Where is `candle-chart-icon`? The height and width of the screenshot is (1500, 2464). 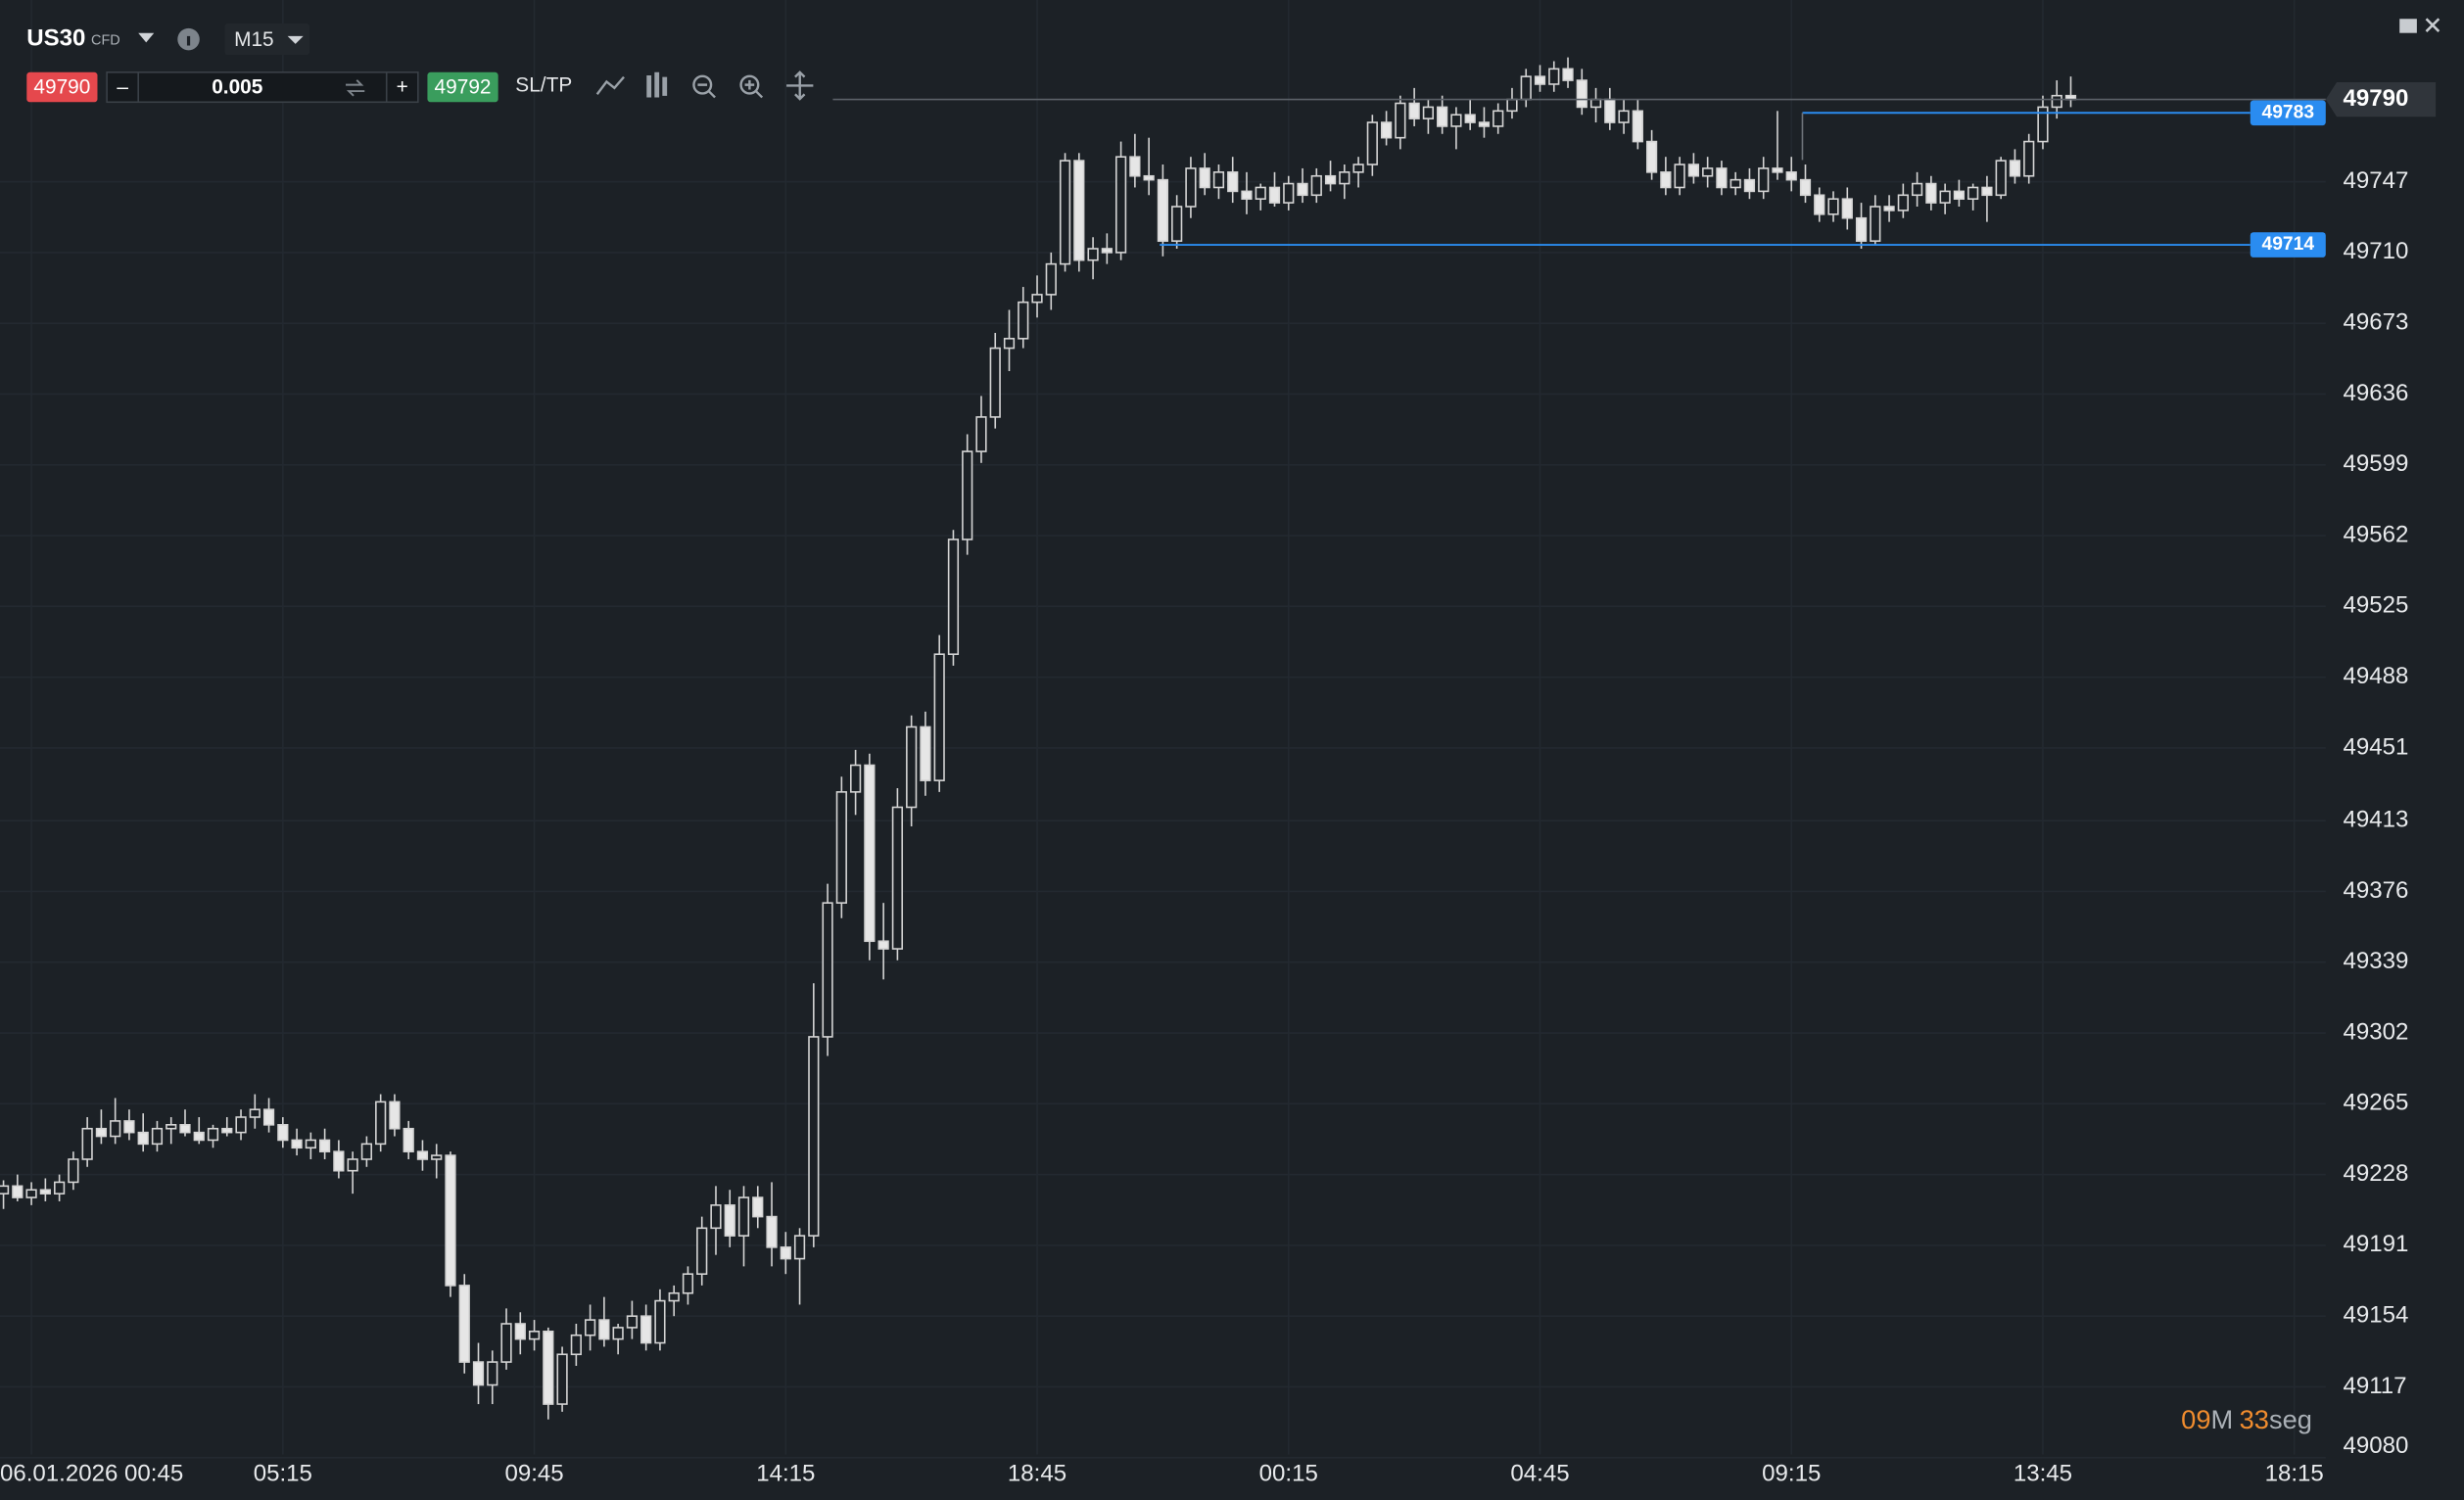
candle-chart-icon is located at coordinates (657, 85).